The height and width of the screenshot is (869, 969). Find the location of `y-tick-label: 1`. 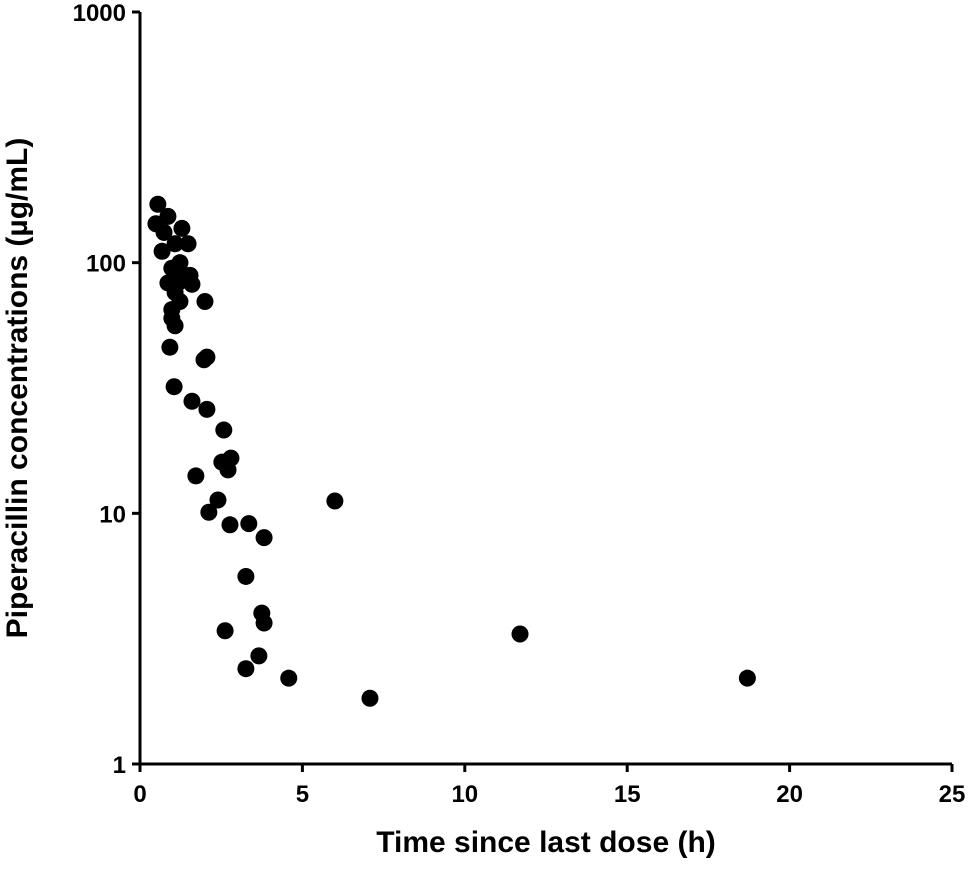

y-tick-label: 1 is located at coordinates (119, 765).